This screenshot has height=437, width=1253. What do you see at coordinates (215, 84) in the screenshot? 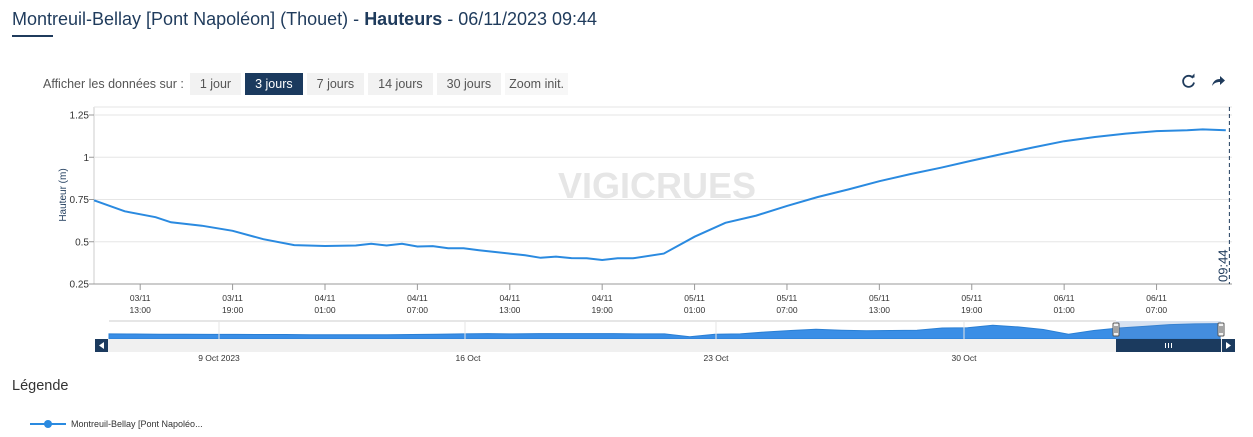
I see `range-button-1-jour: 1 jour` at bounding box center [215, 84].